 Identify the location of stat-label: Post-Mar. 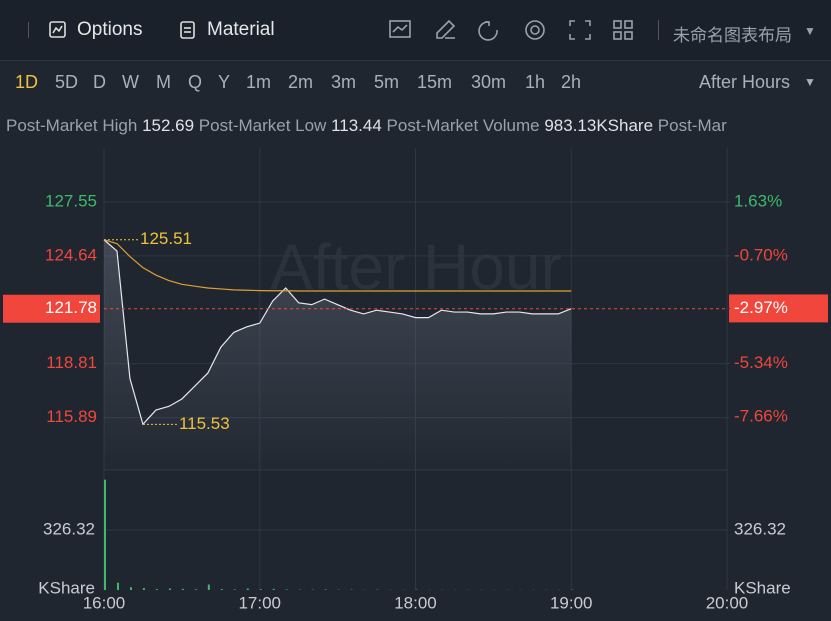
(692, 125).